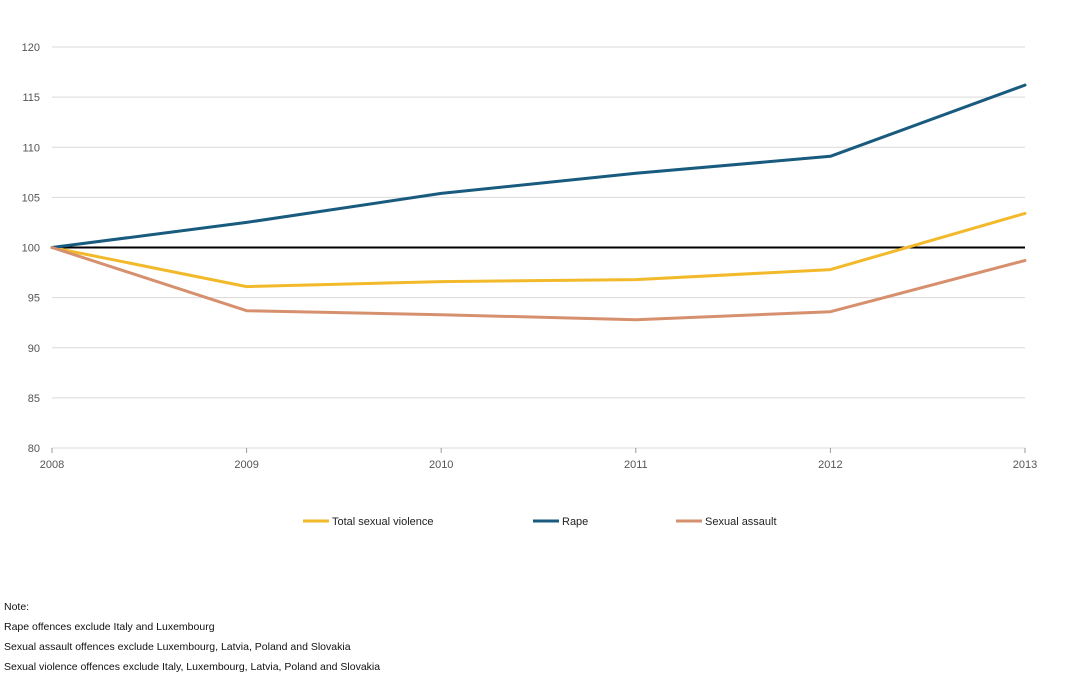 The width and height of the screenshot is (1065, 677). What do you see at coordinates (246, 465) in the screenshot?
I see `x-tick-label: 2009` at bounding box center [246, 465].